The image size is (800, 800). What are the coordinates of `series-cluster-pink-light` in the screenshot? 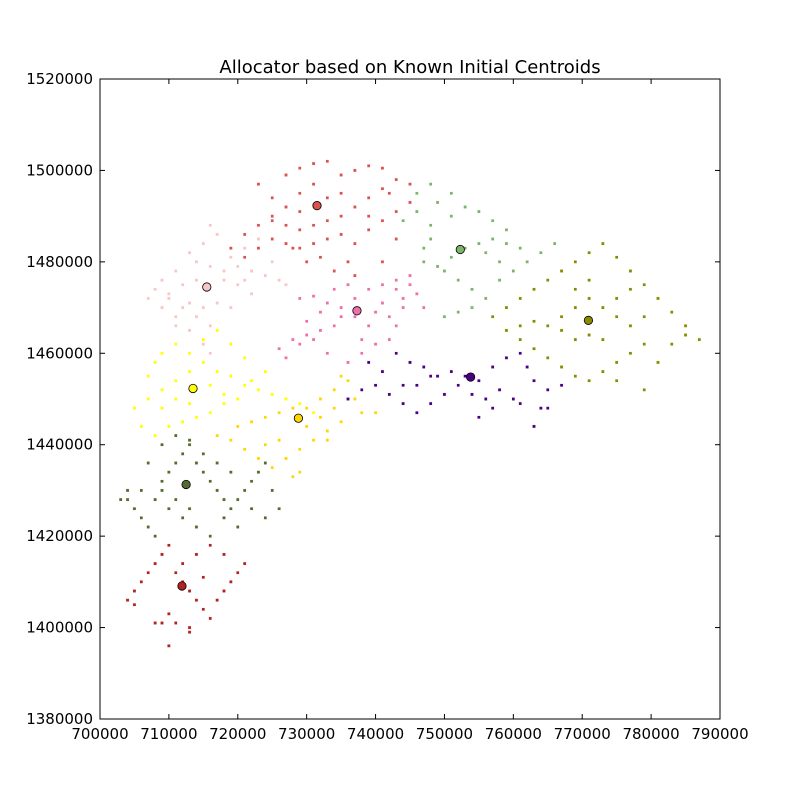 It's located at (217, 289).